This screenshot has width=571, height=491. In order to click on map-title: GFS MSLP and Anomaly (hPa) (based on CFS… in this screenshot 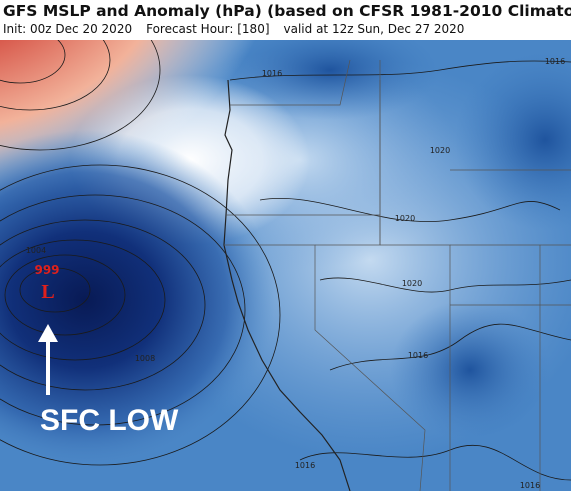, I will do `click(287, 11)`.